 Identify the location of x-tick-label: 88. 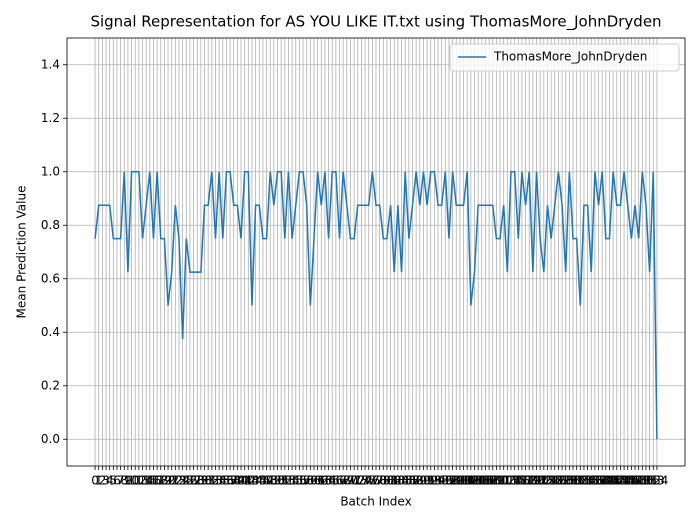
(415, 481).